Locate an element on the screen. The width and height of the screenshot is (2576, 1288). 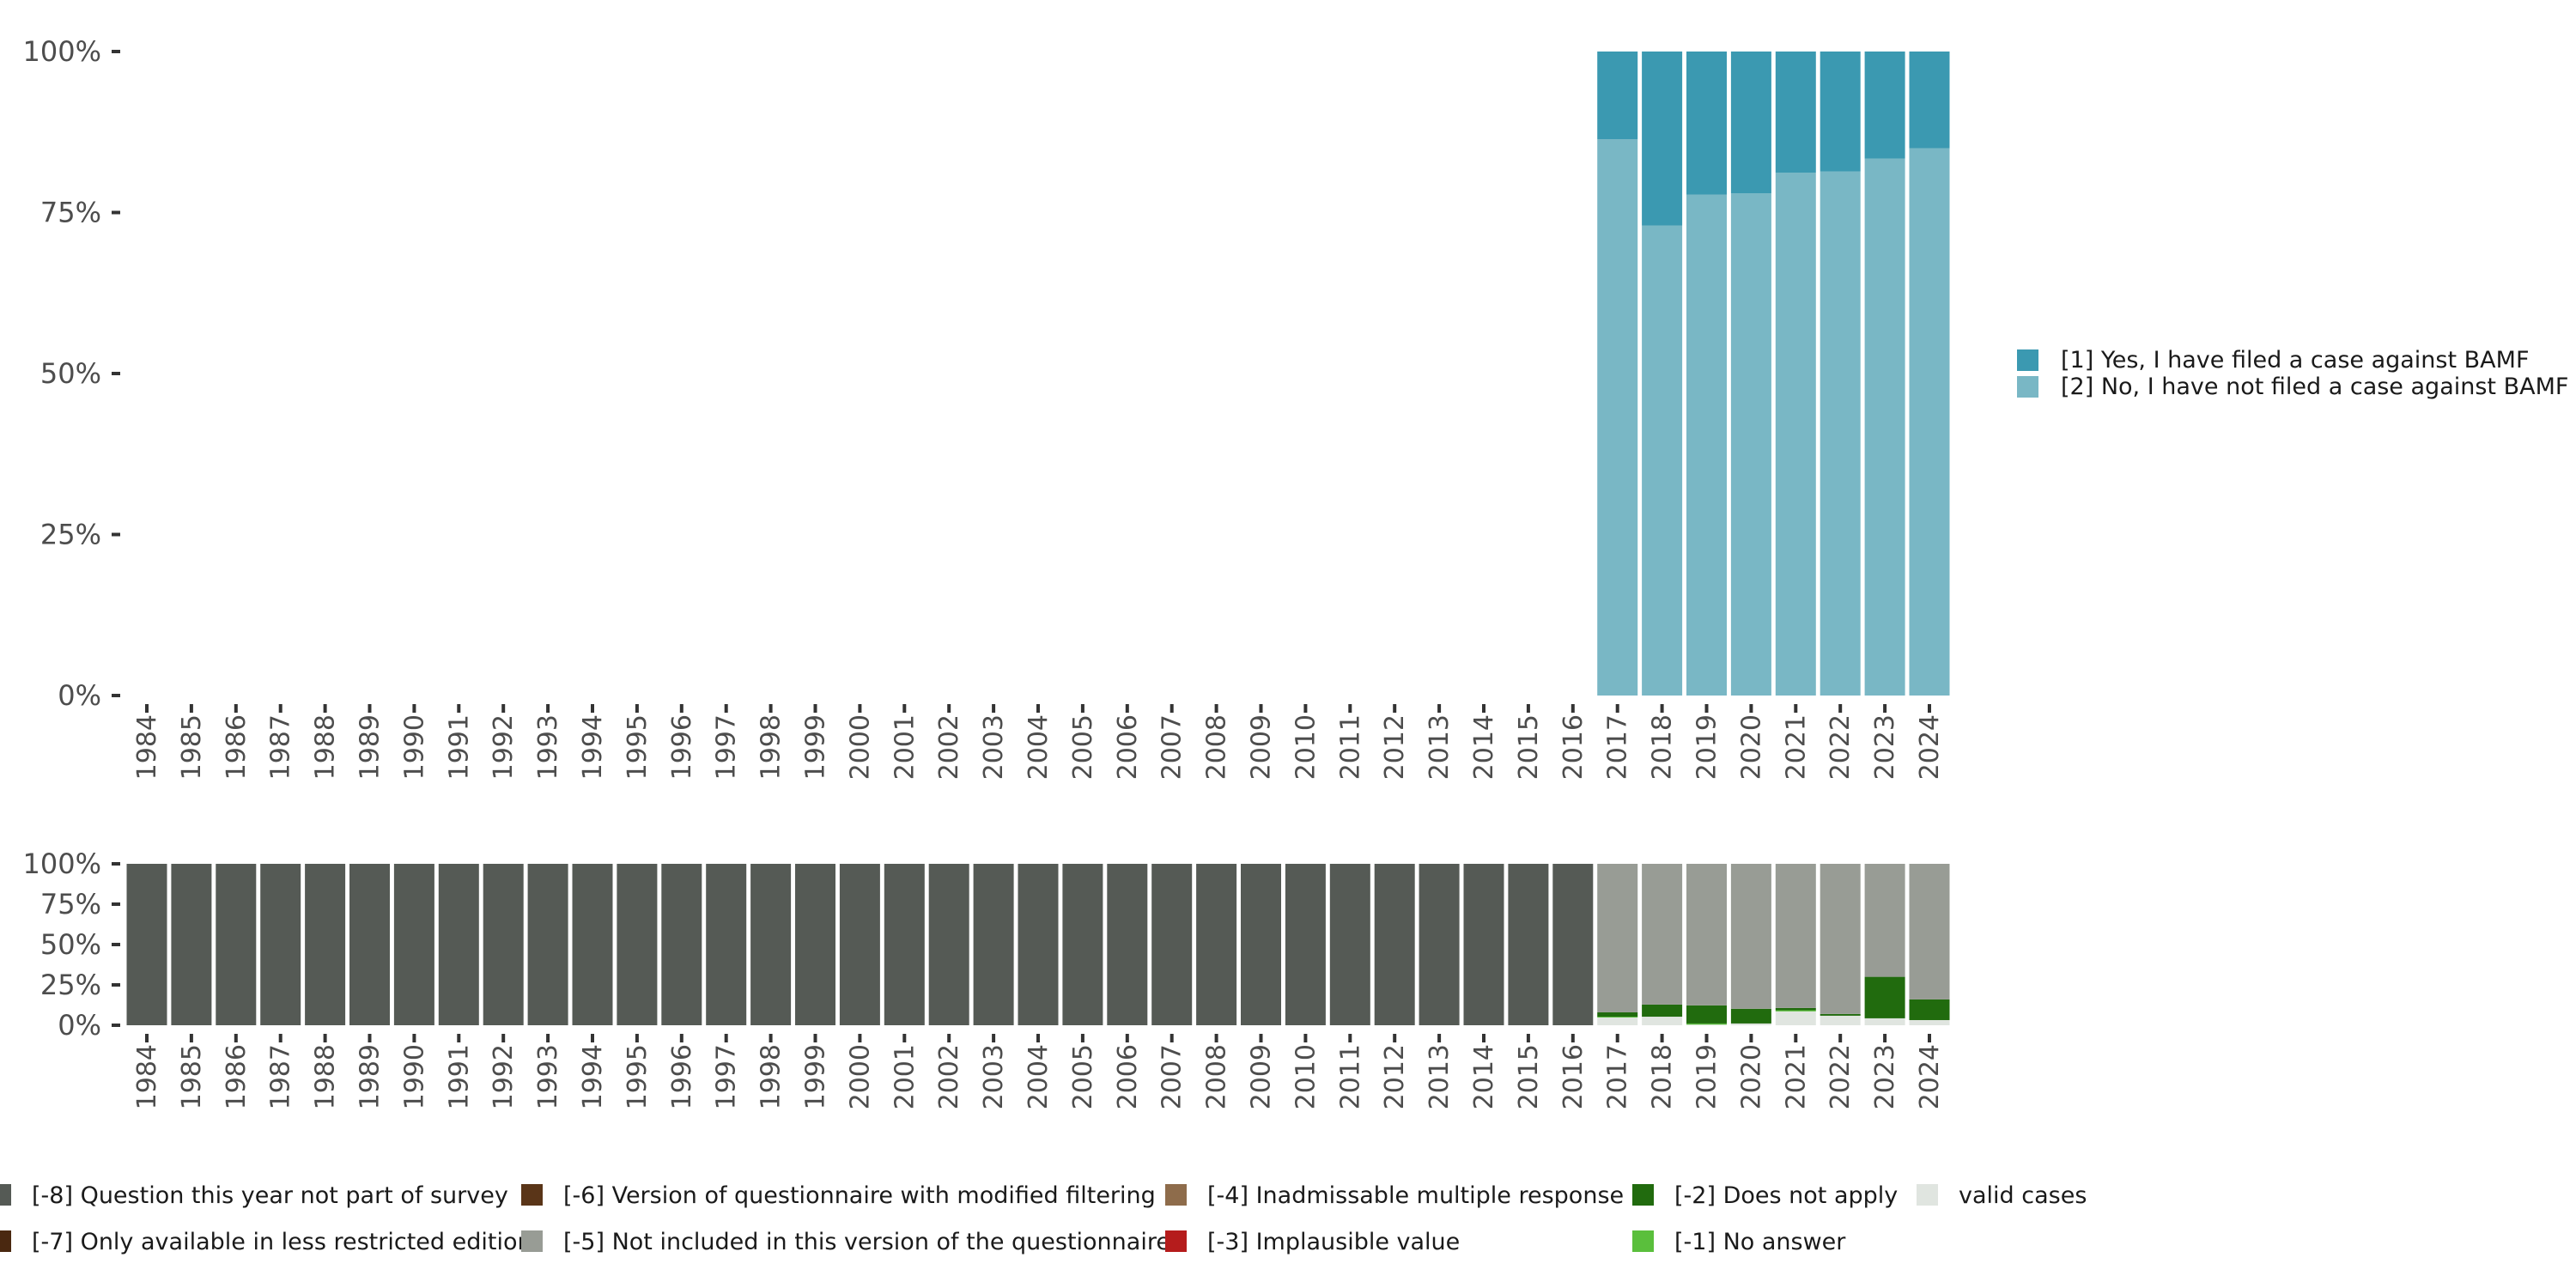
legend-label: [-2] Does not apply is located at coordinates (1786, 1195).